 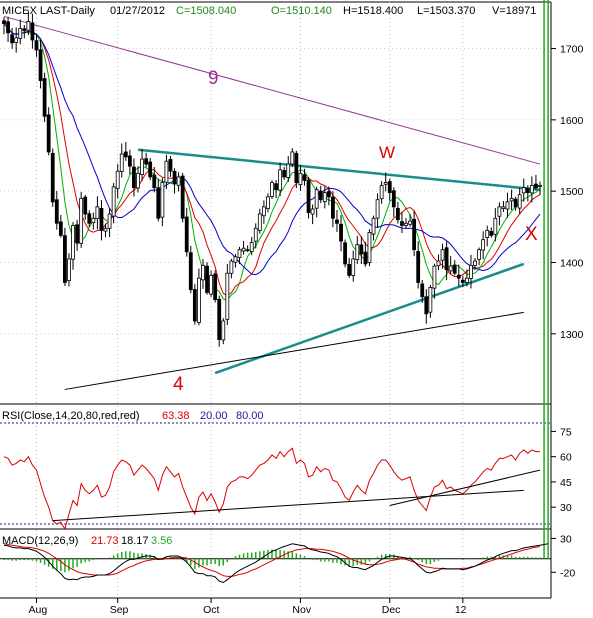 What do you see at coordinates (250, 416) in the screenshot?
I see `rsi-upper-level: 80.00` at bounding box center [250, 416].